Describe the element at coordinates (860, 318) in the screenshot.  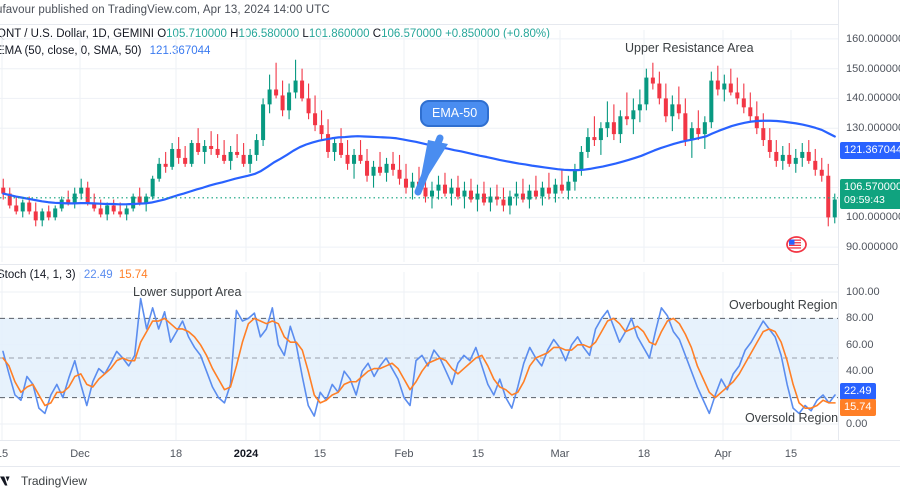
I see `stoch-tick-label: 80.00` at that location.